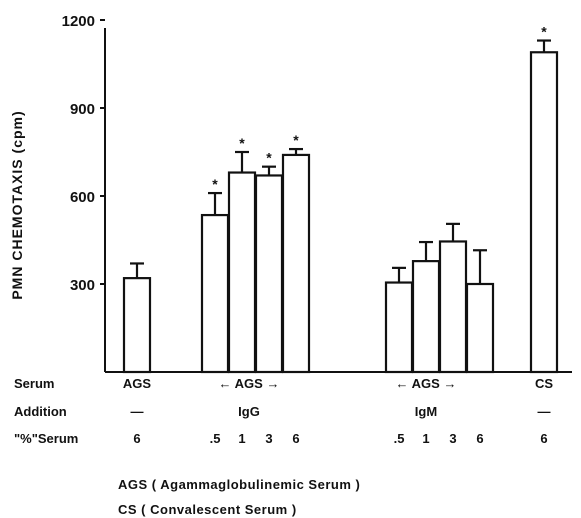 The image size is (581, 518). I want to click on group-addition-label: IgG, so click(249, 411).